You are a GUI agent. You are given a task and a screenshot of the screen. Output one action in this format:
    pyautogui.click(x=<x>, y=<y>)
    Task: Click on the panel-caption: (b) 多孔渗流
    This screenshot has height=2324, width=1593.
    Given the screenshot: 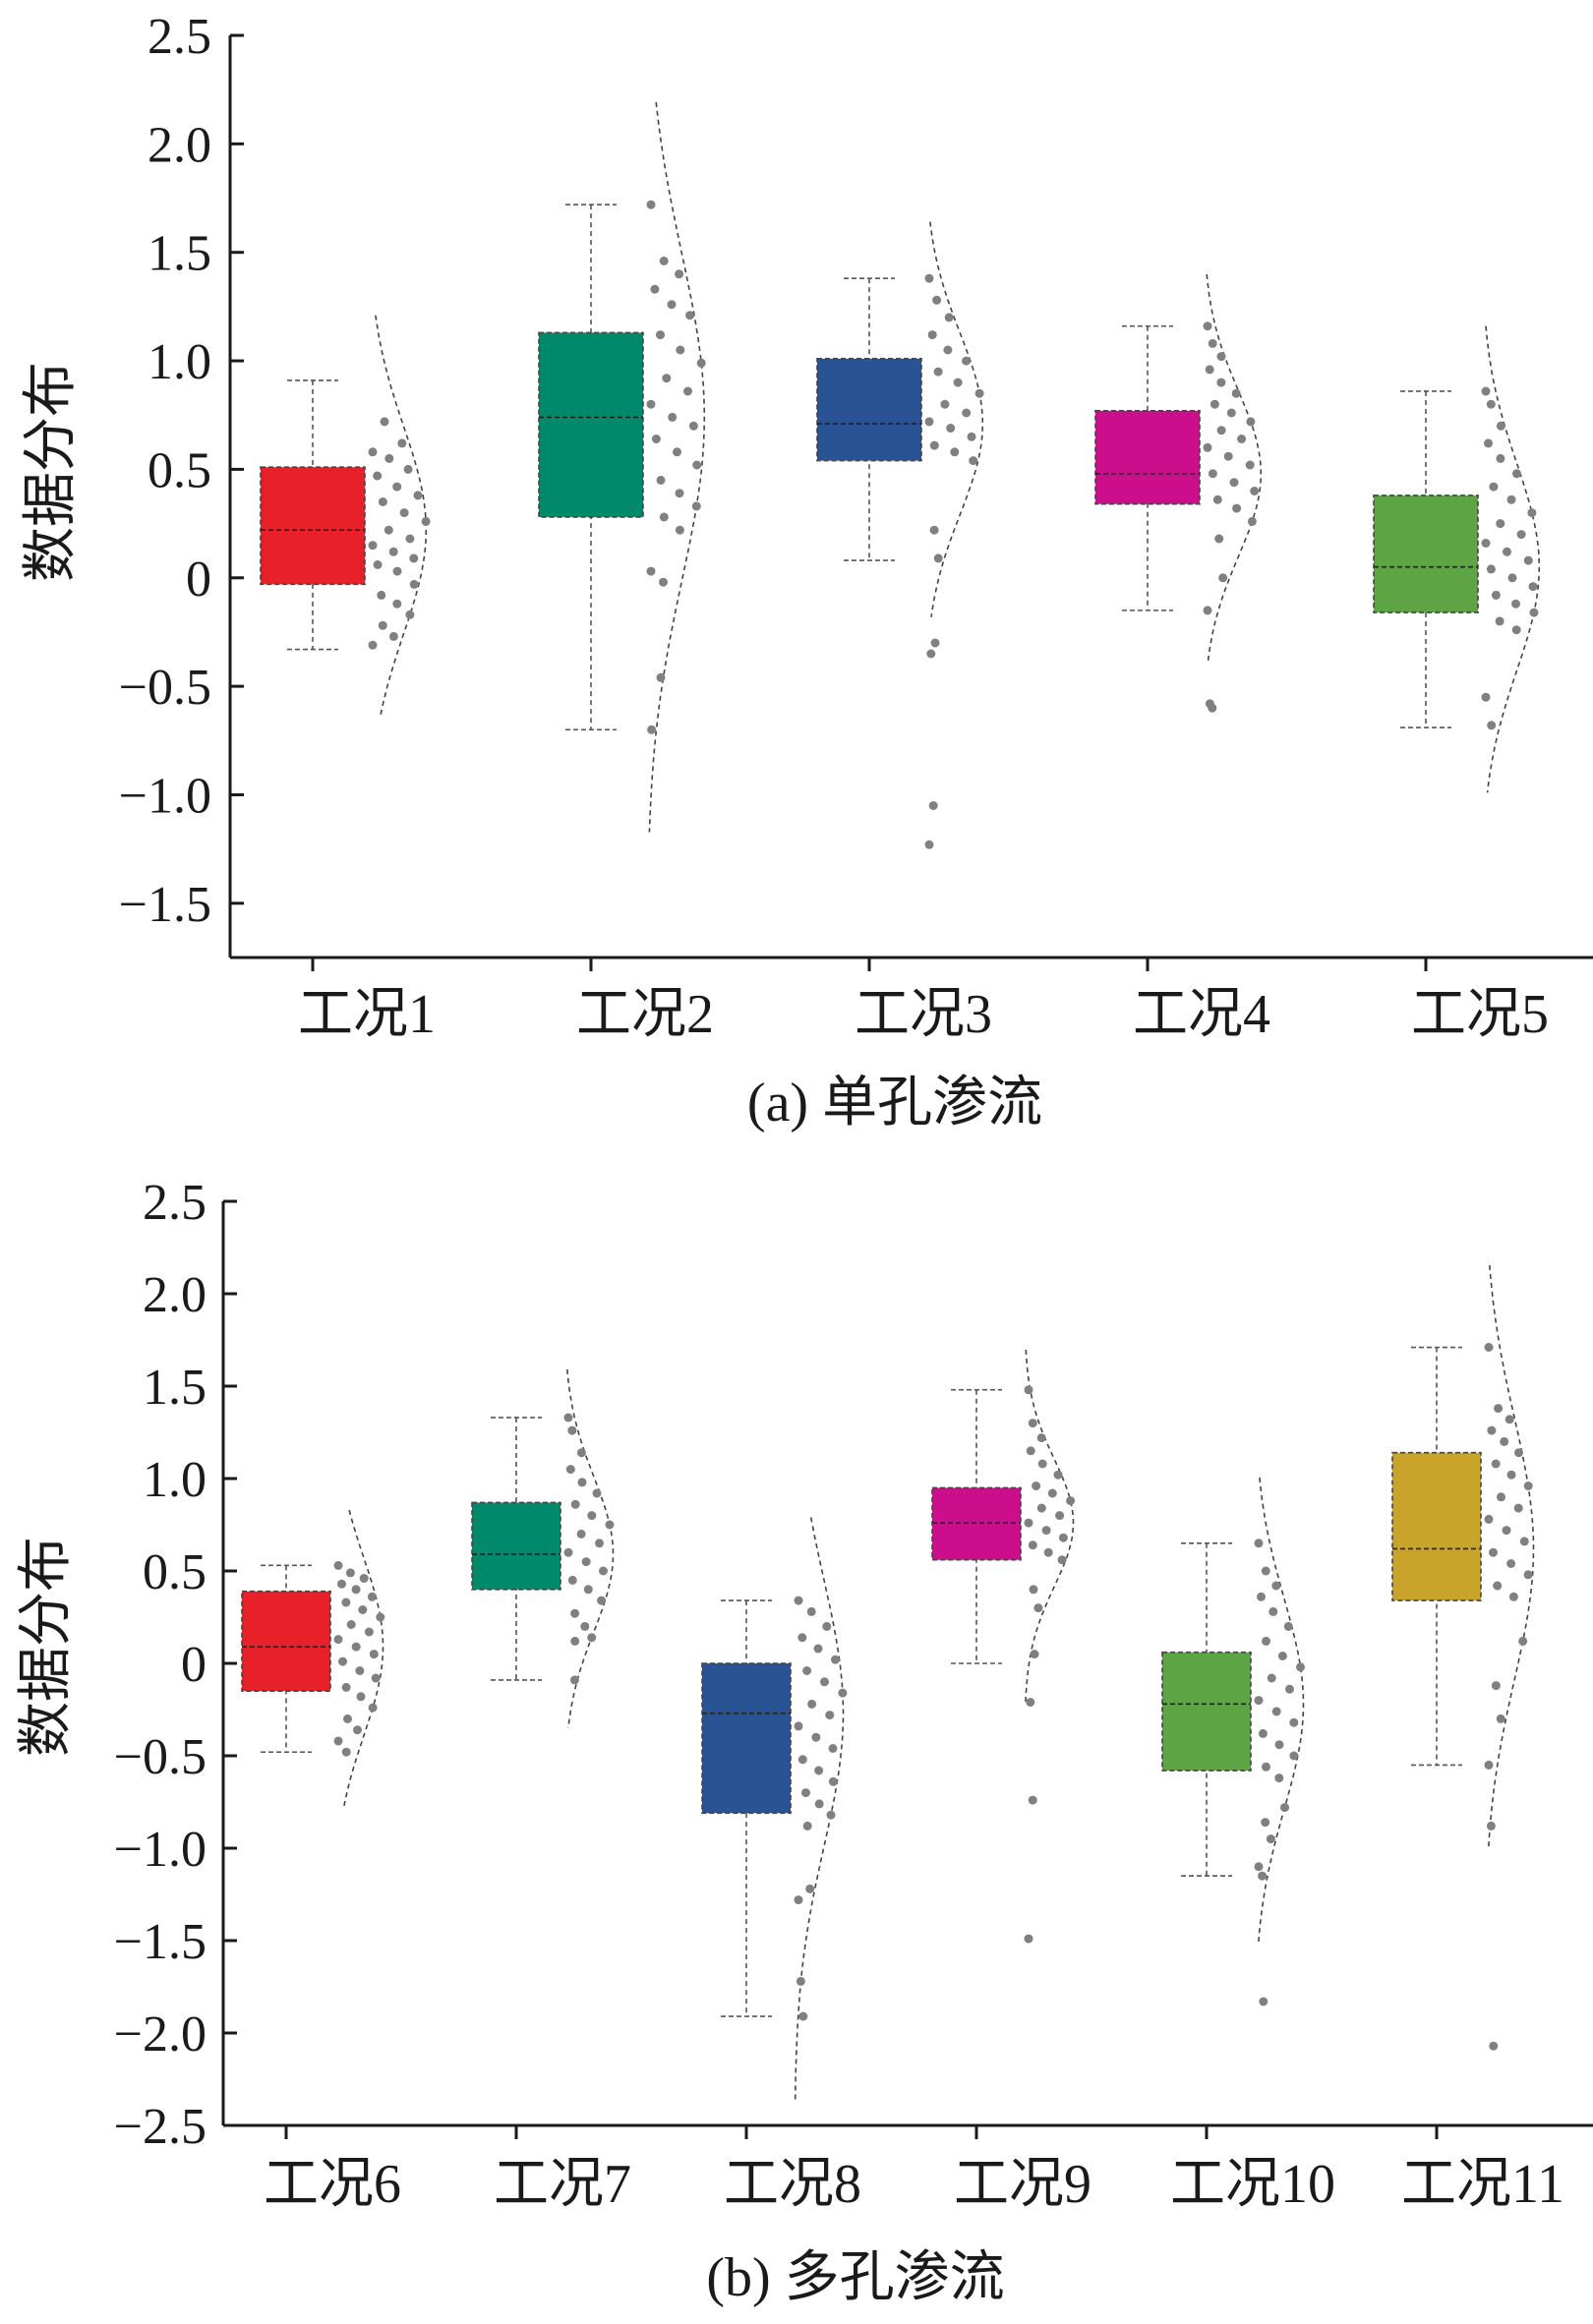 What is the action you would take?
    pyautogui.click(x=855, y=2277)
    